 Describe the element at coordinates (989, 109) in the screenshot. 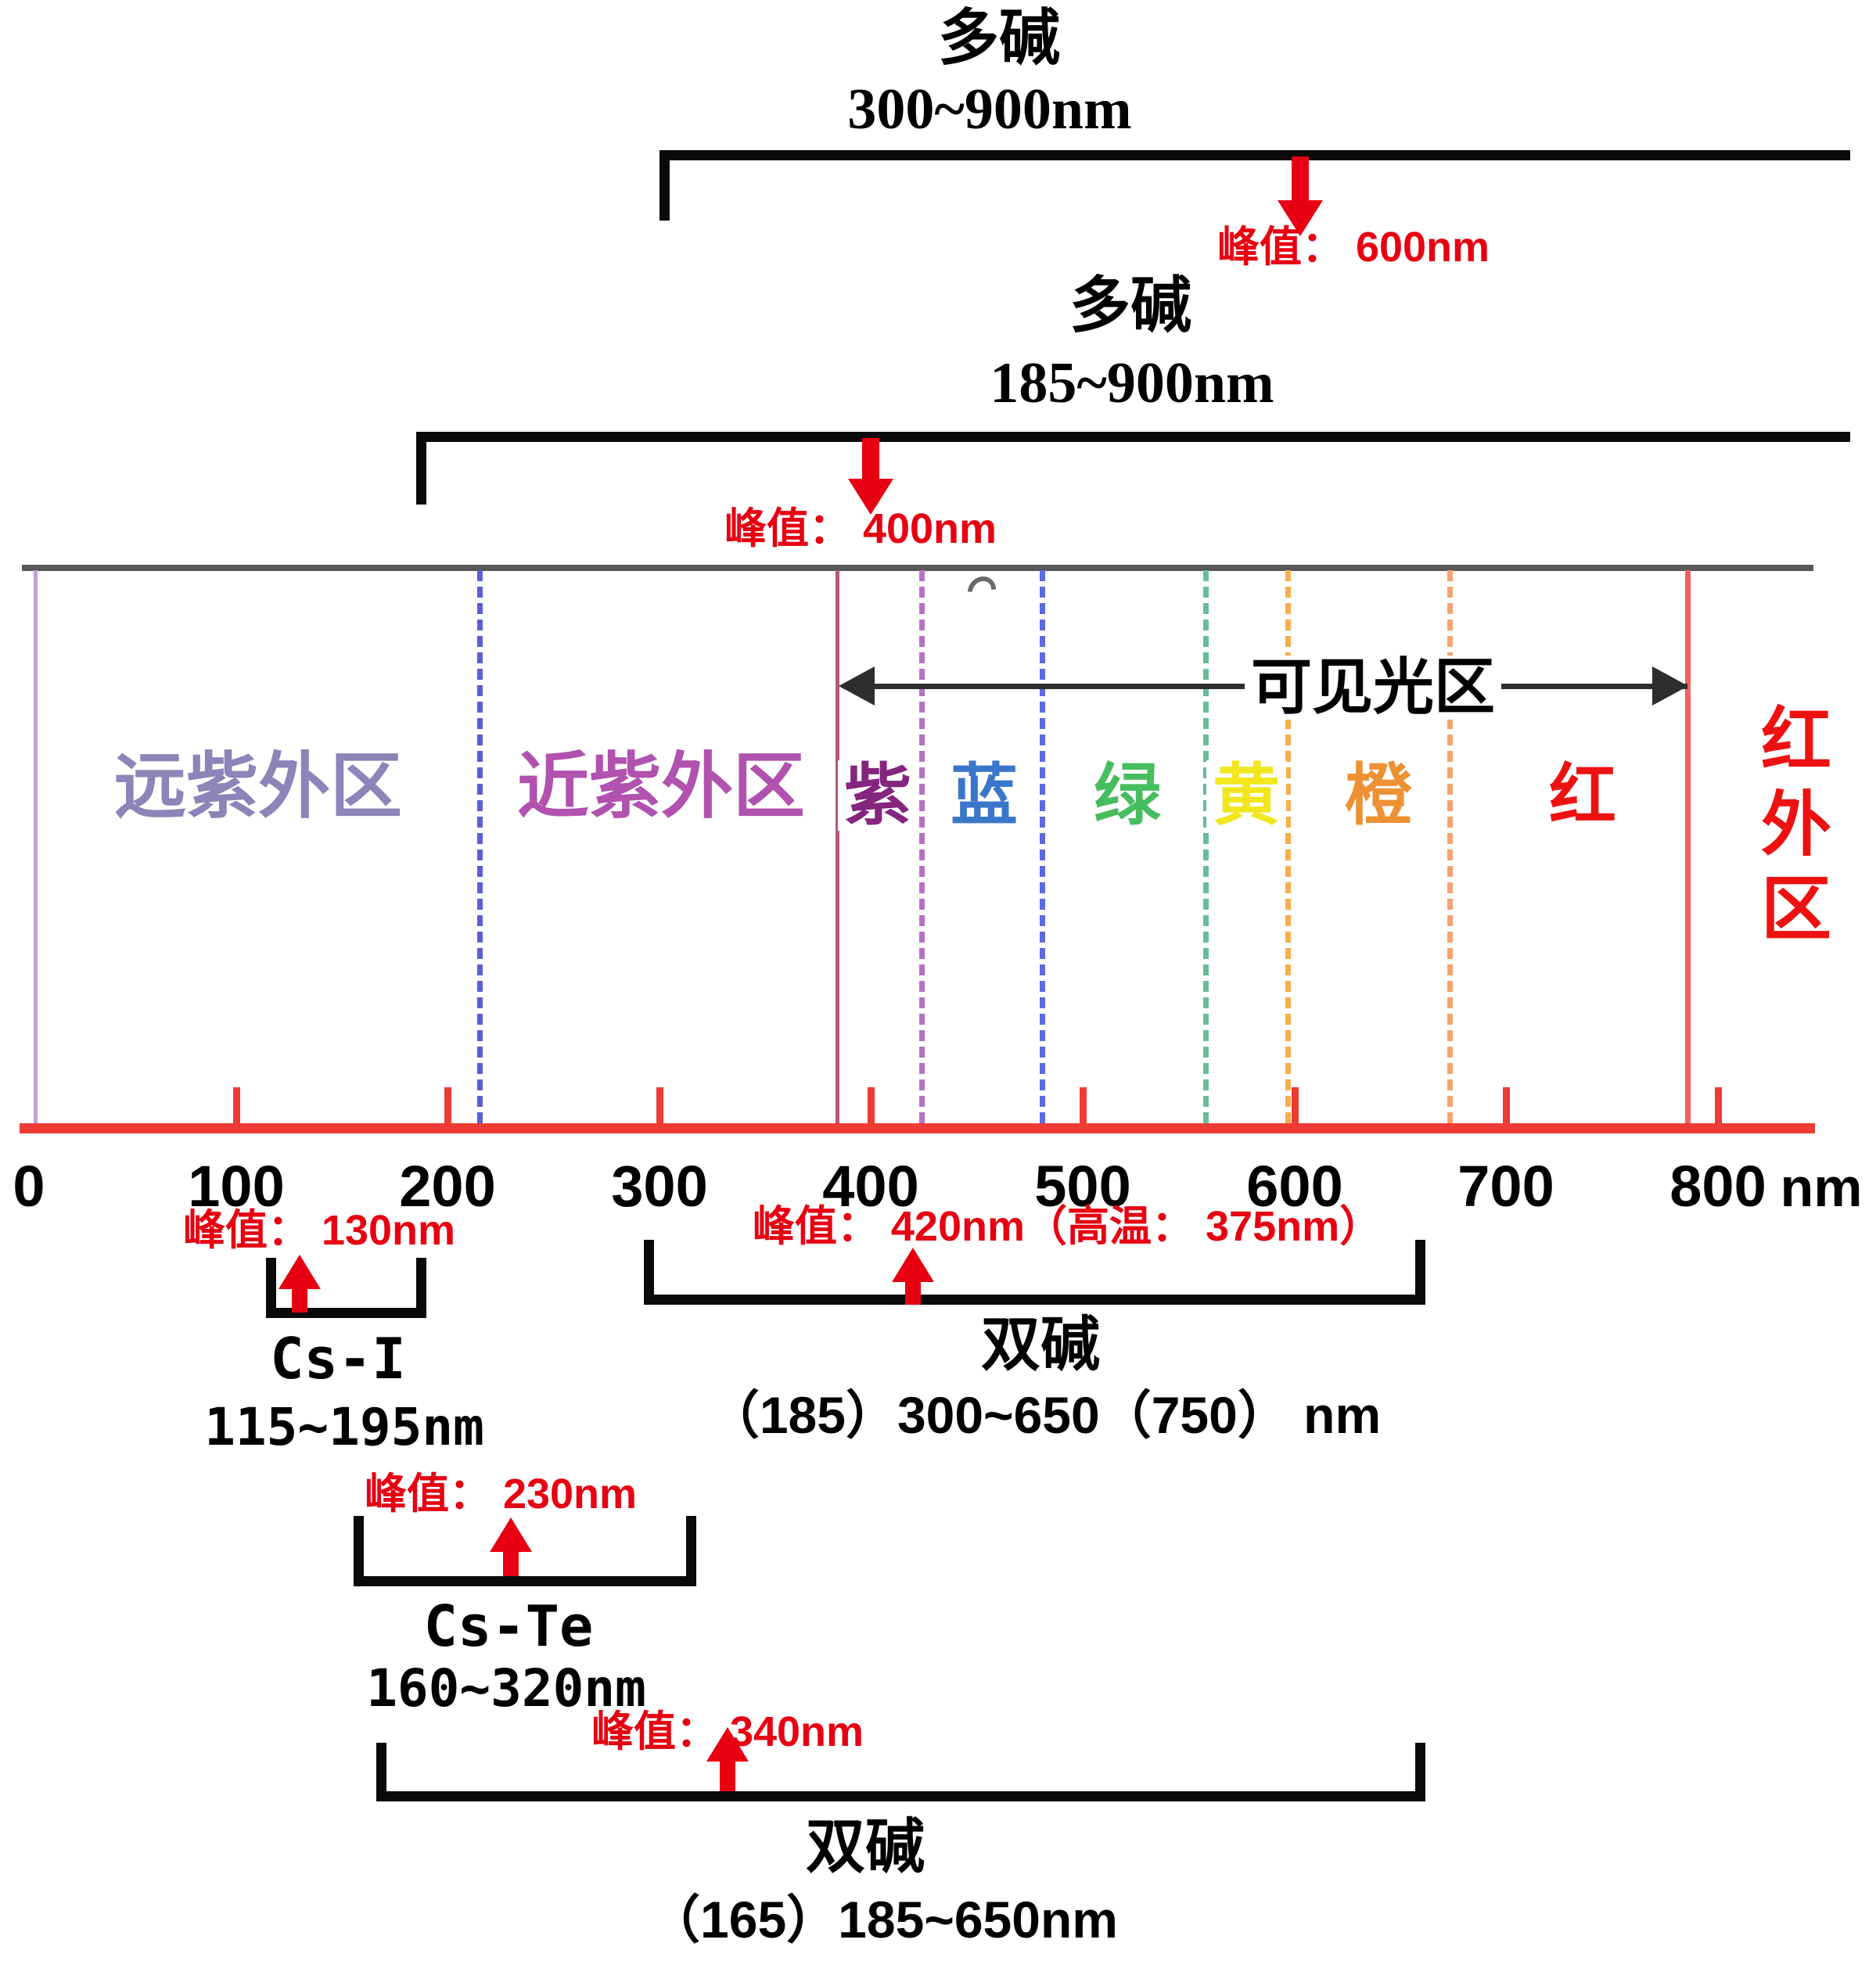

I see `material-range-multialkali-1: 300~900nm` at that location.